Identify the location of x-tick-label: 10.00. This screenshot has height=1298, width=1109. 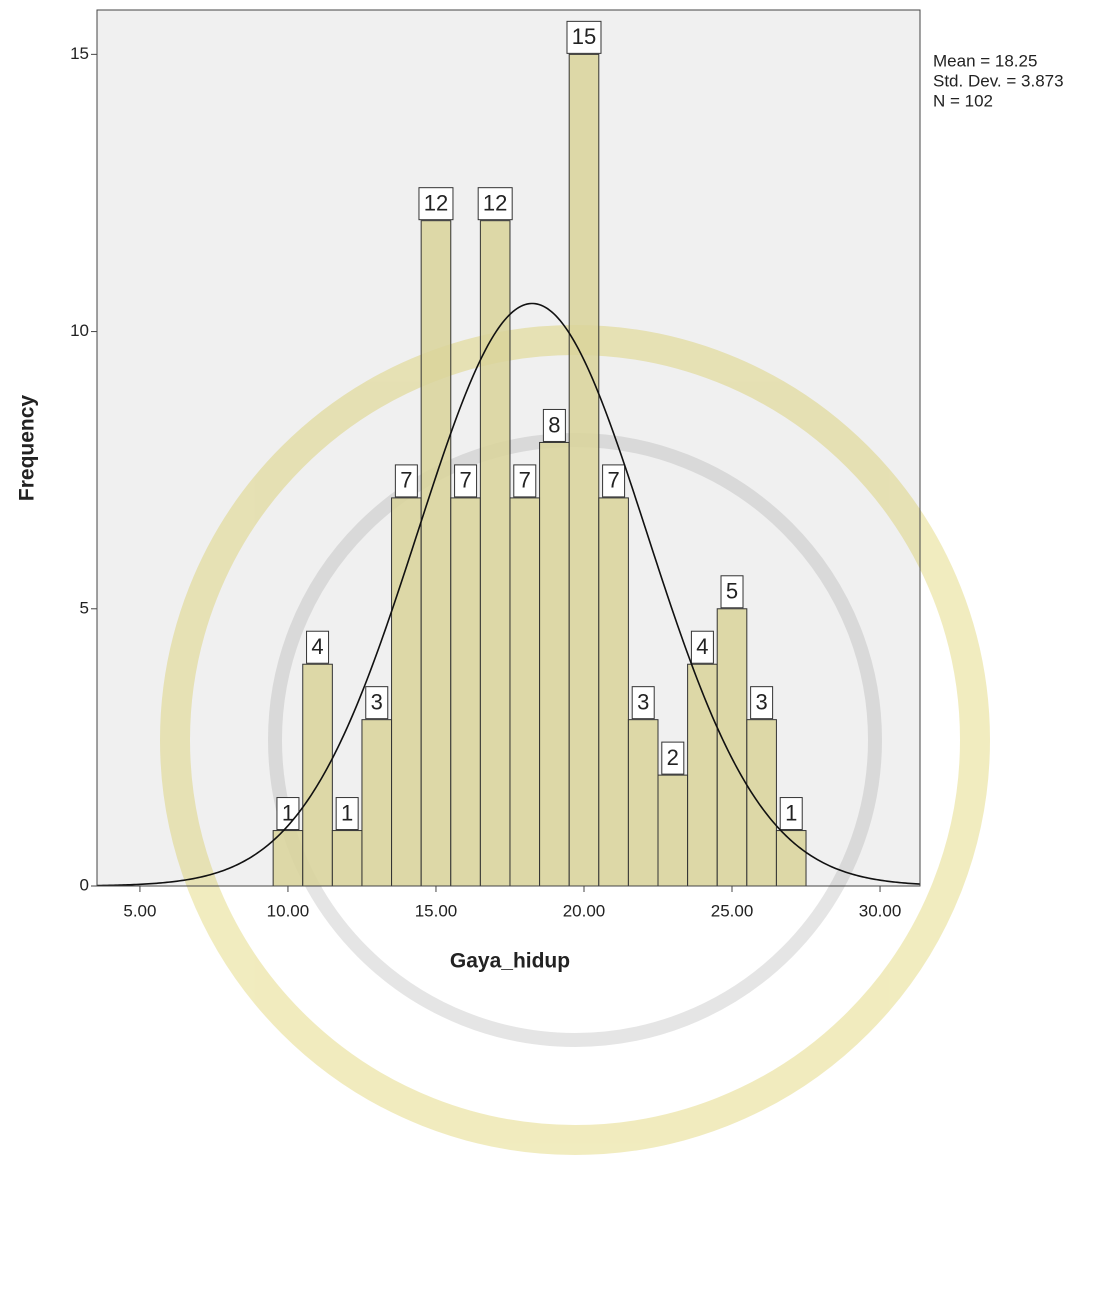
(288, 910).